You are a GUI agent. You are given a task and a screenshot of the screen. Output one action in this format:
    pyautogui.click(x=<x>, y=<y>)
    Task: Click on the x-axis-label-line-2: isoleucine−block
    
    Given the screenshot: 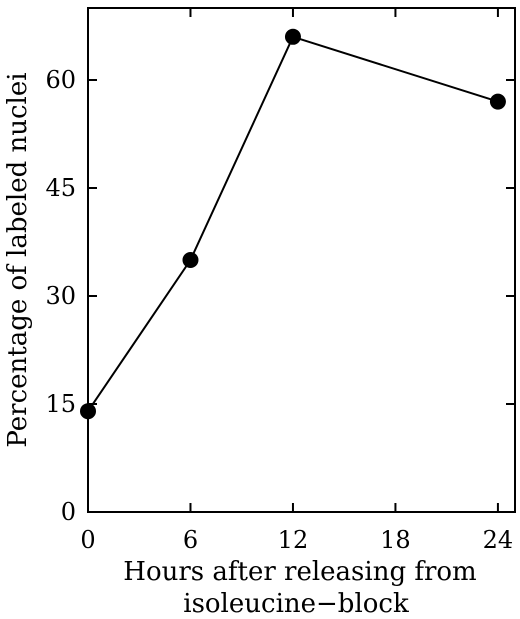 What is the action you would take?
    pyautogui.click(x=296, y=604)
    